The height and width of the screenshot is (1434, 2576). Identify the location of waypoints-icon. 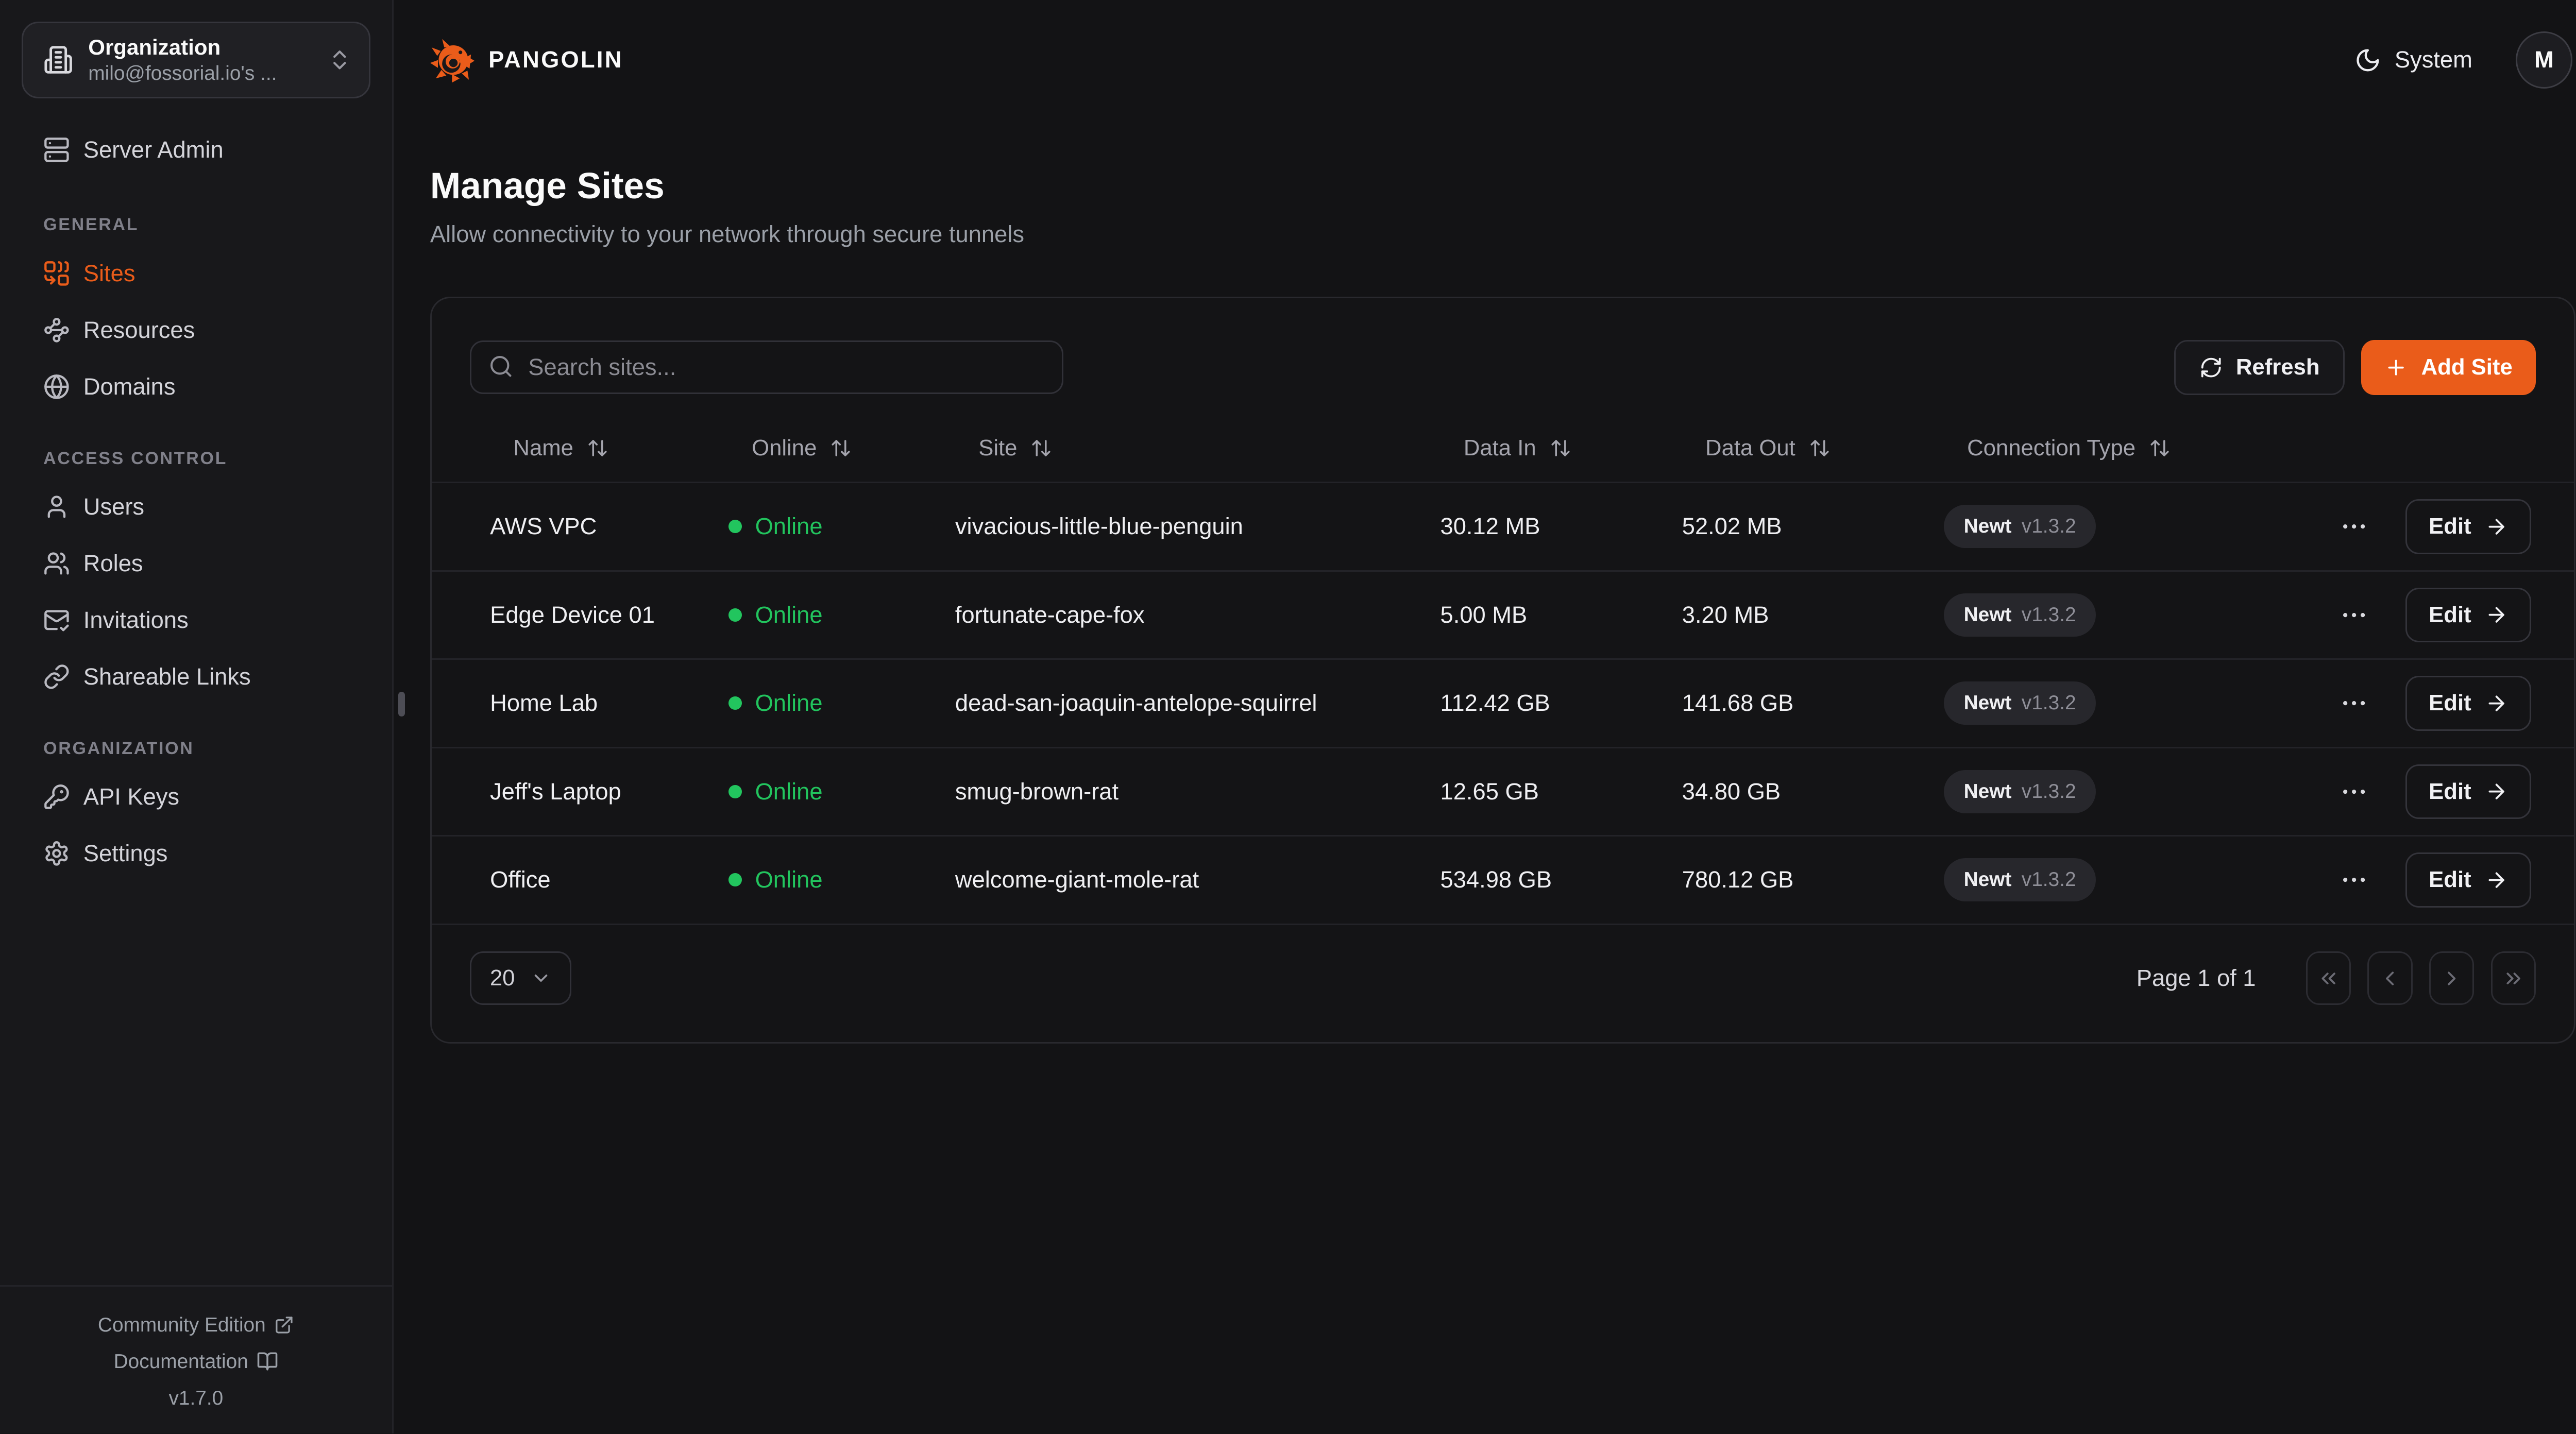
(56, 330).